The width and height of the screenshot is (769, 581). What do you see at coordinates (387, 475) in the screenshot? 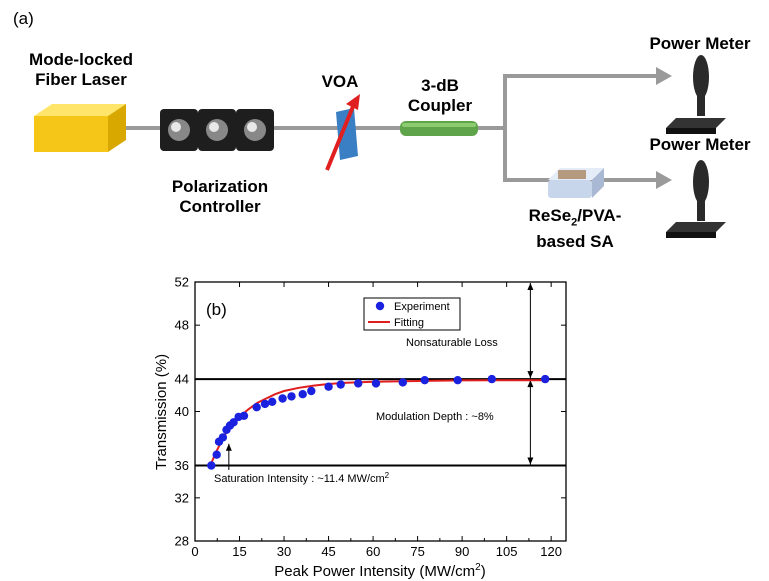
I see `saturation-sup: 2` at bounding box center [387, 475].